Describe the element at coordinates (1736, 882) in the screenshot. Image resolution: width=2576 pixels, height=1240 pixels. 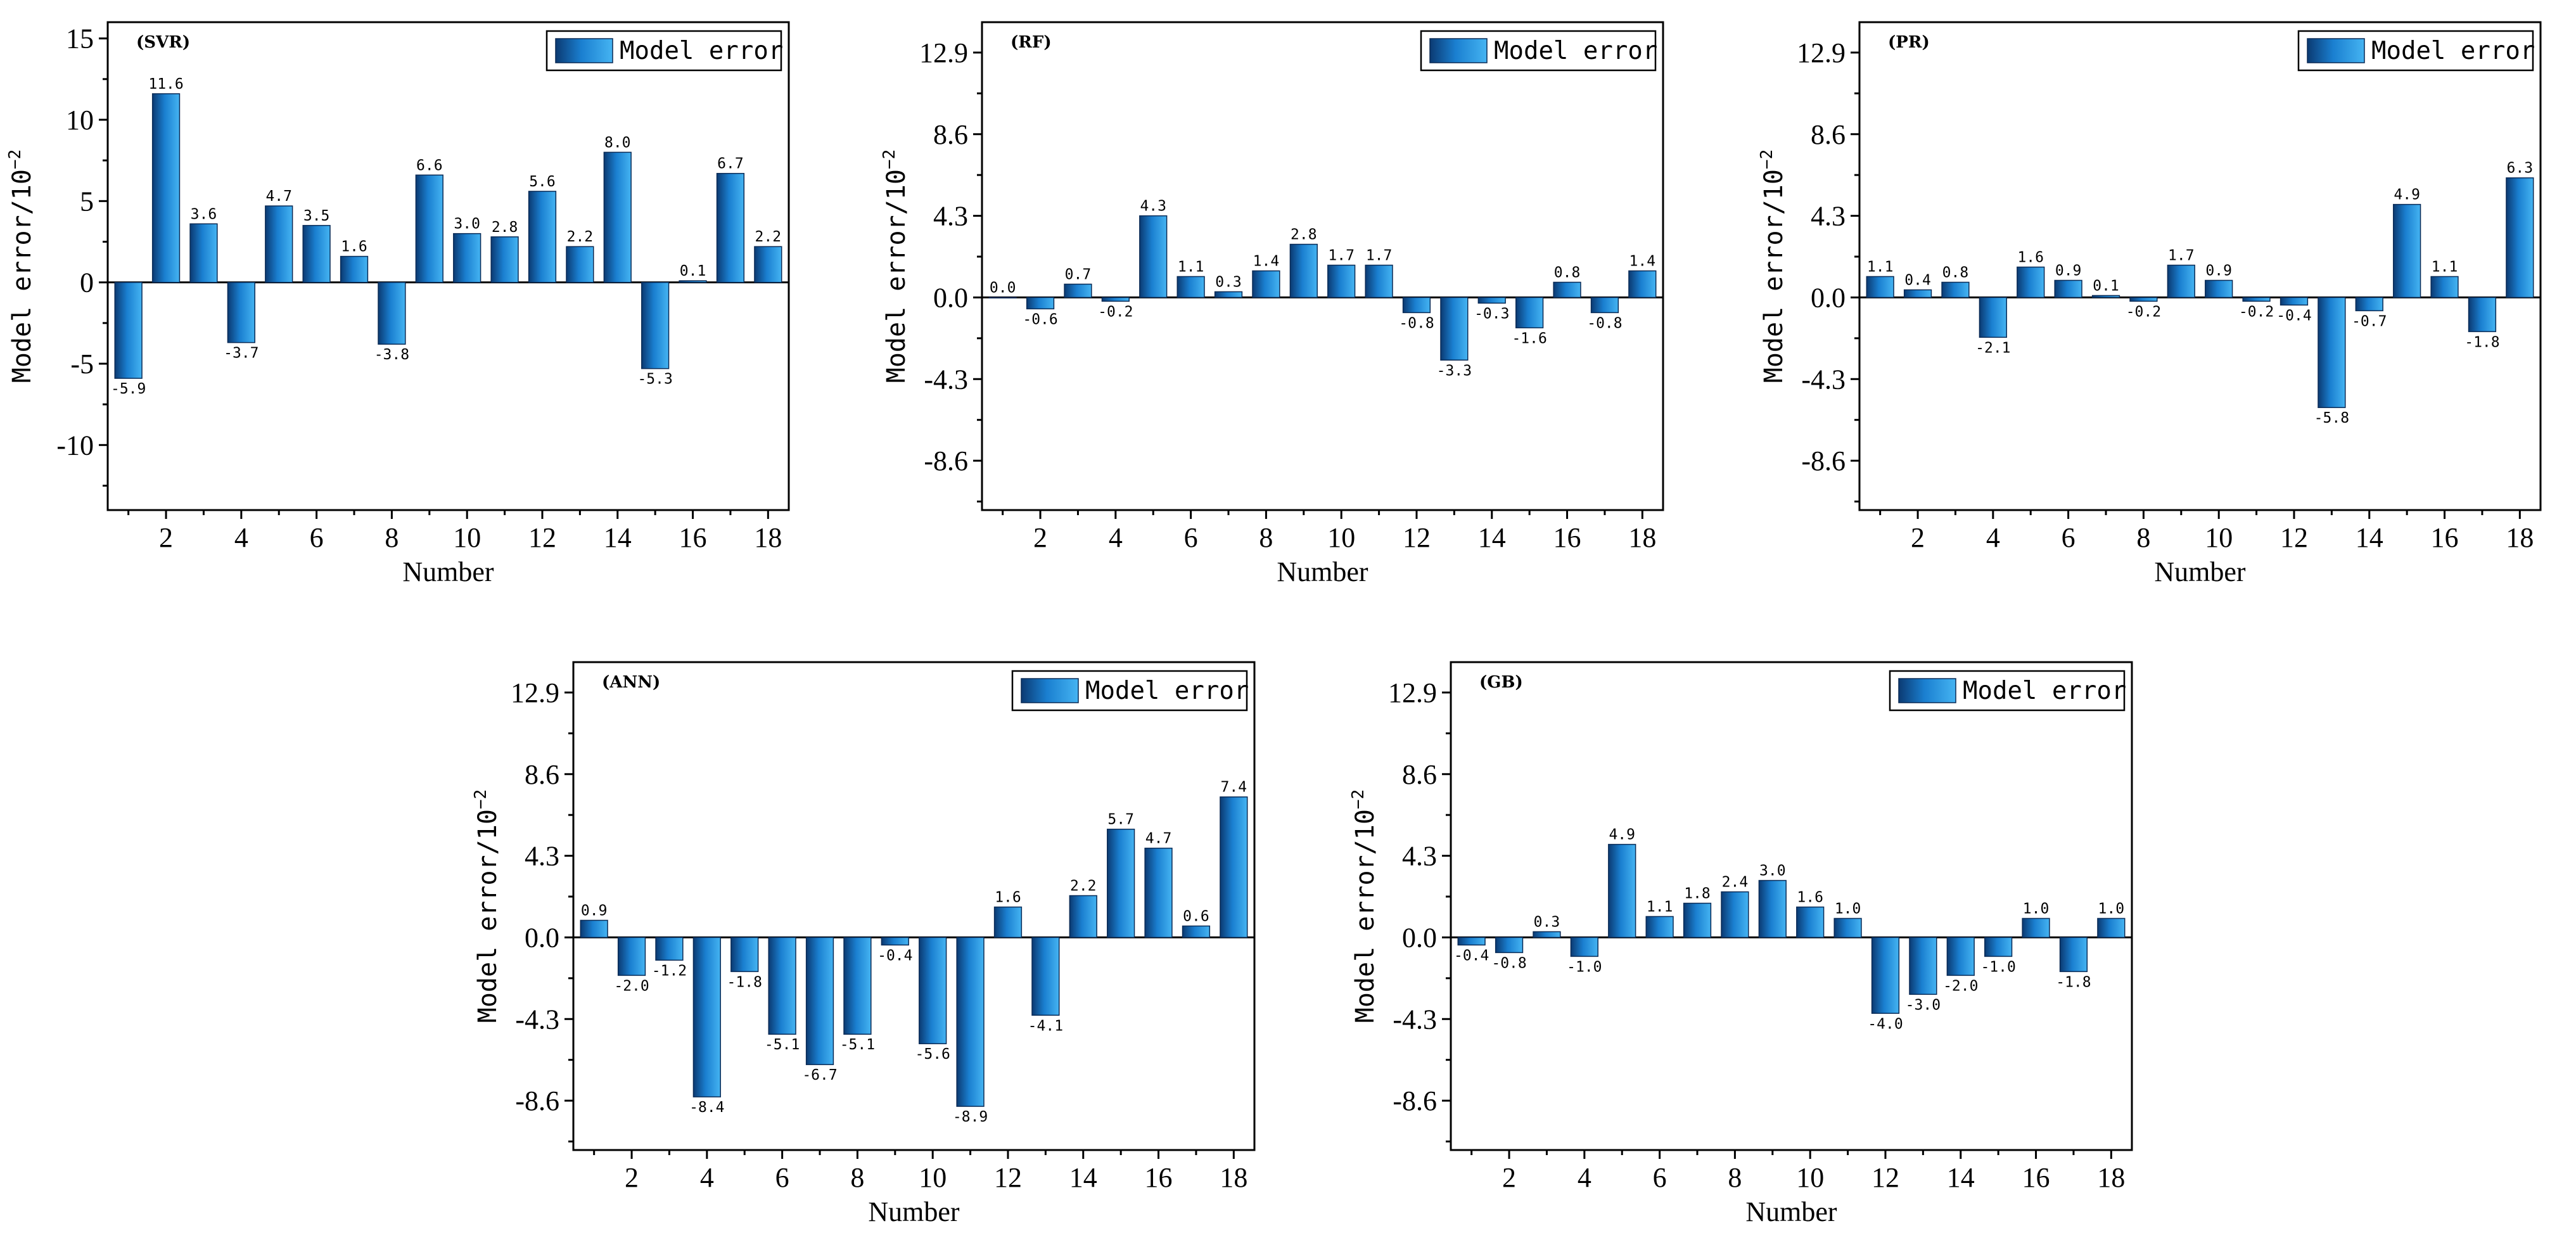
I see `data-label-8: 2.4` at that location.